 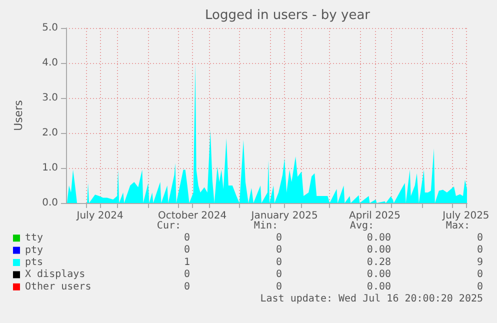 What do you see at coordinates (58, 286) in the screenshot?
I see `legend-label: Other users` at bounding box center [58, 286].